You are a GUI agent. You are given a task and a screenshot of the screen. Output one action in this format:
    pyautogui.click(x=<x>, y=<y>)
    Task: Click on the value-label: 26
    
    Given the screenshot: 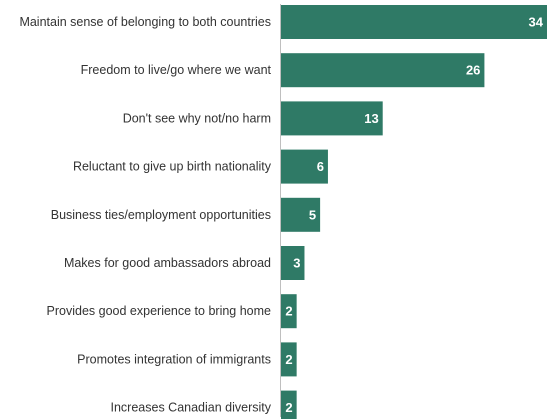 What is the action you would take?
    pyautogui.click(x=473, y=70)
    